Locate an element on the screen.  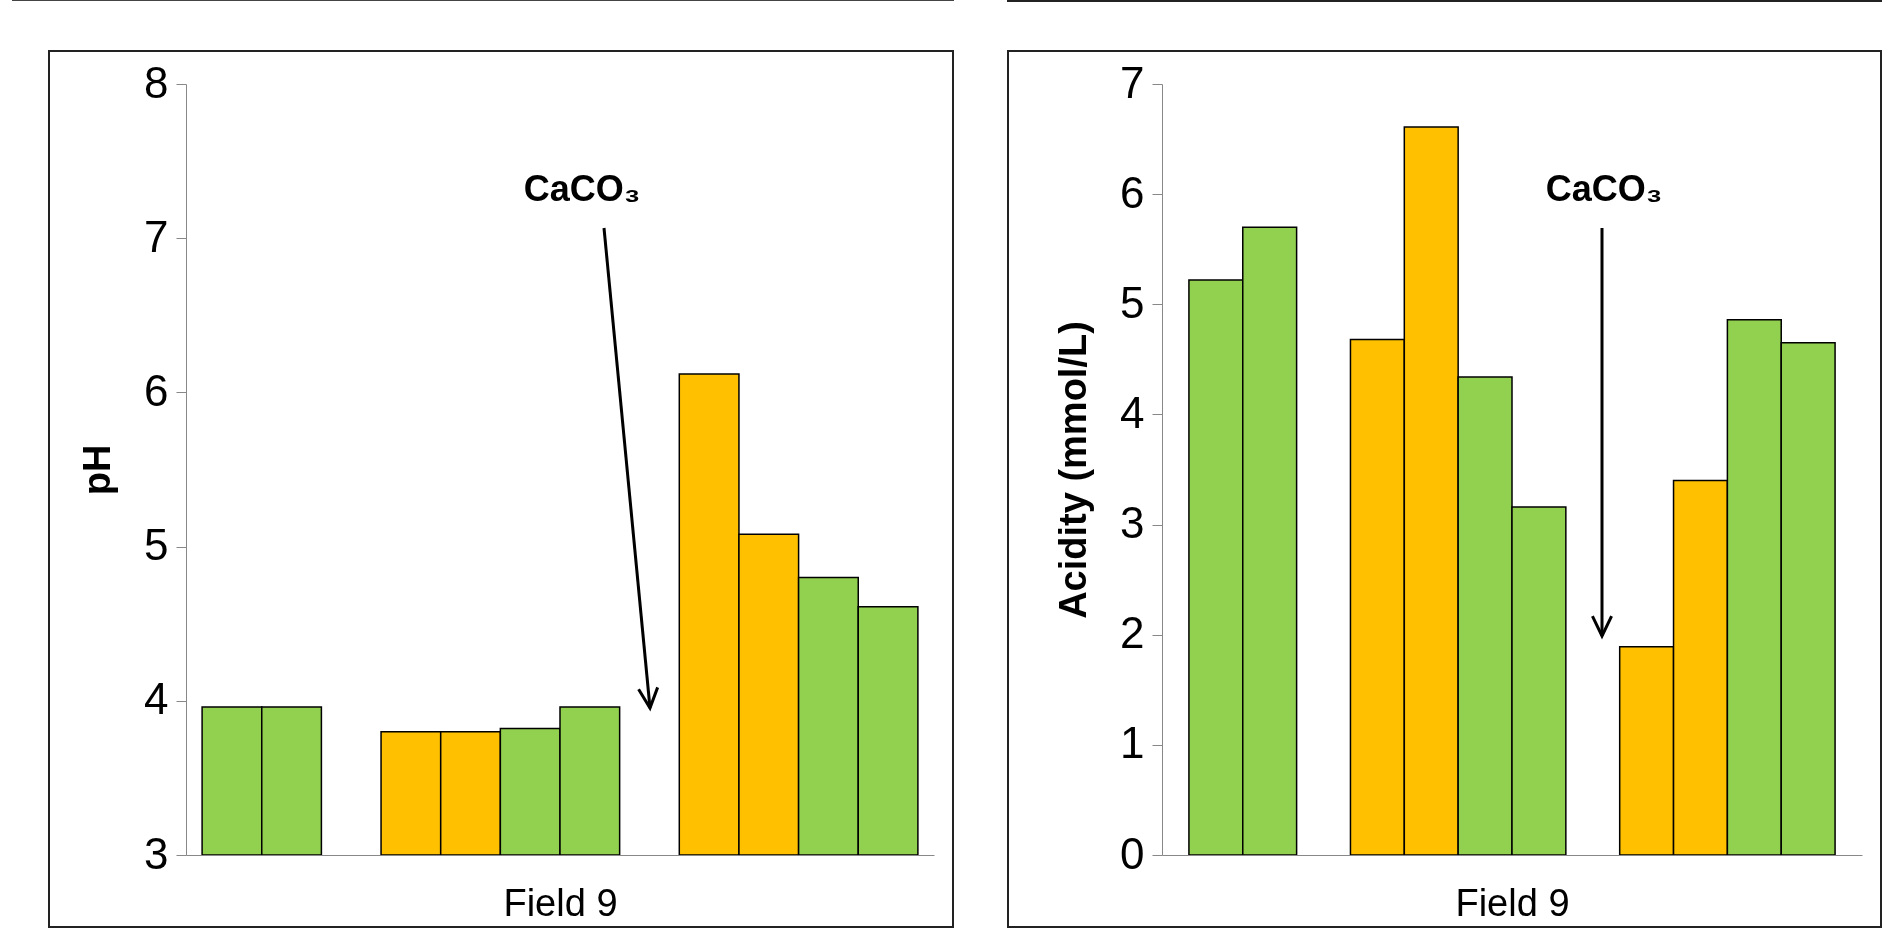
y-tick-label: 1 is located at coordinates (1132, 743).